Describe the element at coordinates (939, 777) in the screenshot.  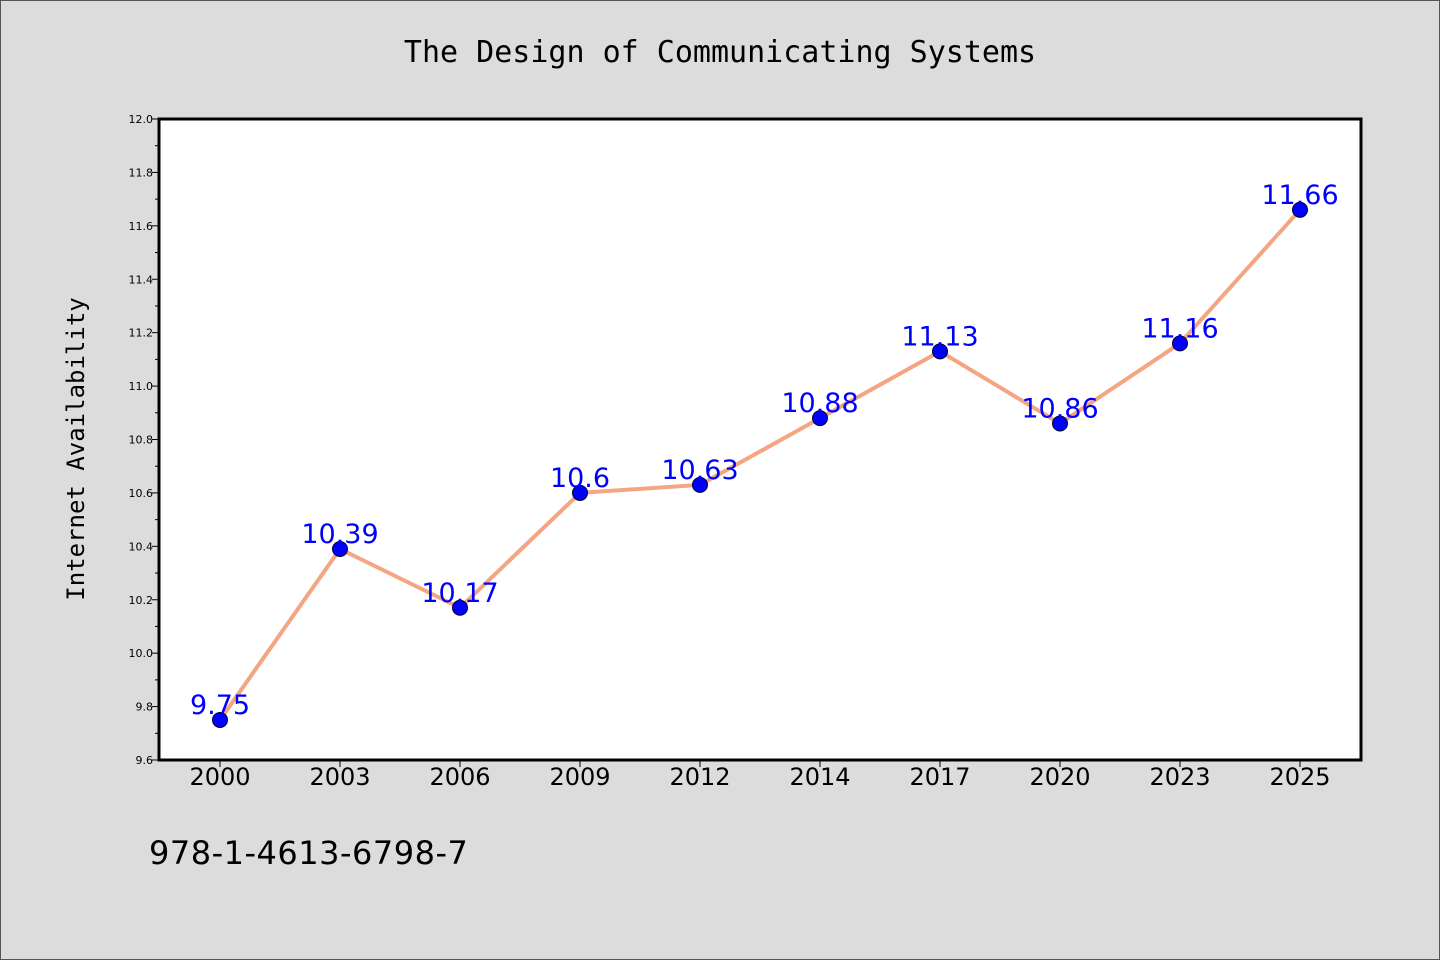
I see `x-tick-label: 2017` at that location.